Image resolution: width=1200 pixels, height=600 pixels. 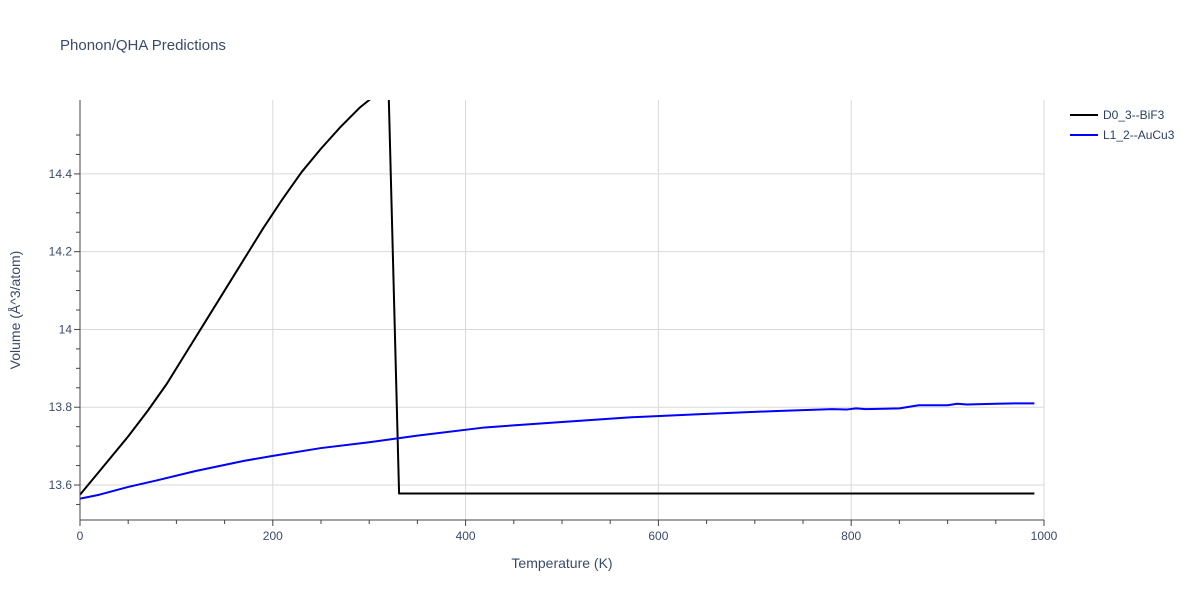 What do you see at coordinates (143, 45) in the screenshot?
I see `chart-title: Phonon/QHA Predictions` at bounding box center [143, 45].